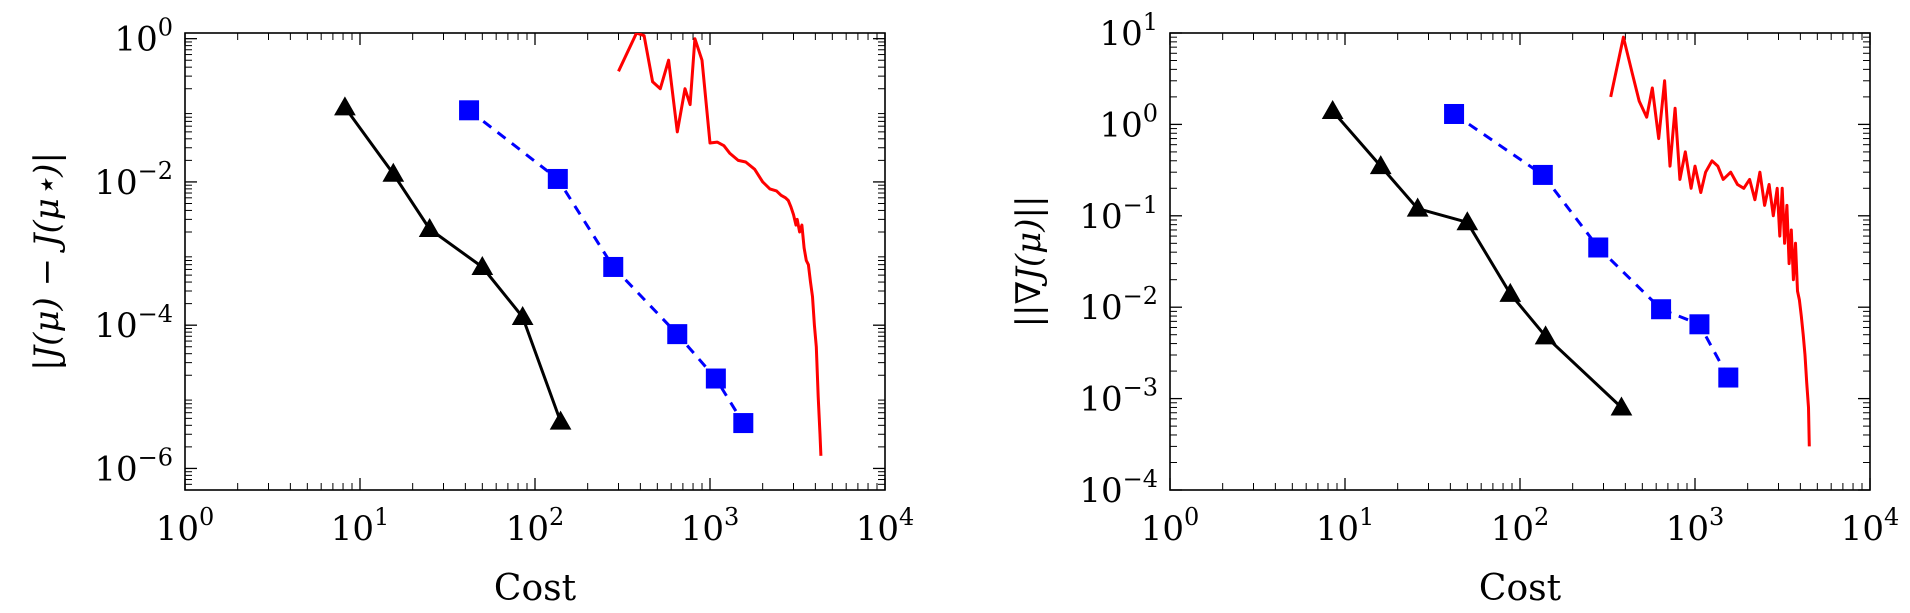  What do you see at coordinates (133, 466) in the screenshot?
I see `y-tick-label: 10⁻⁶` at bounding box center [133, 466].